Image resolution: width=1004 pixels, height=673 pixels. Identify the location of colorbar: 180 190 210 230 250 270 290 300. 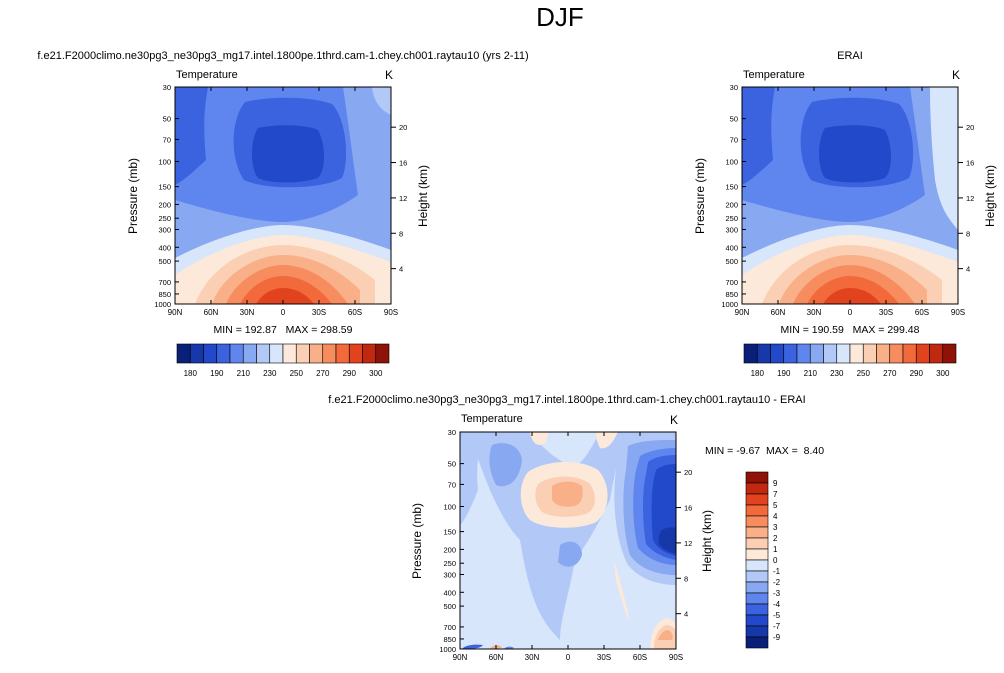
(283, 360).